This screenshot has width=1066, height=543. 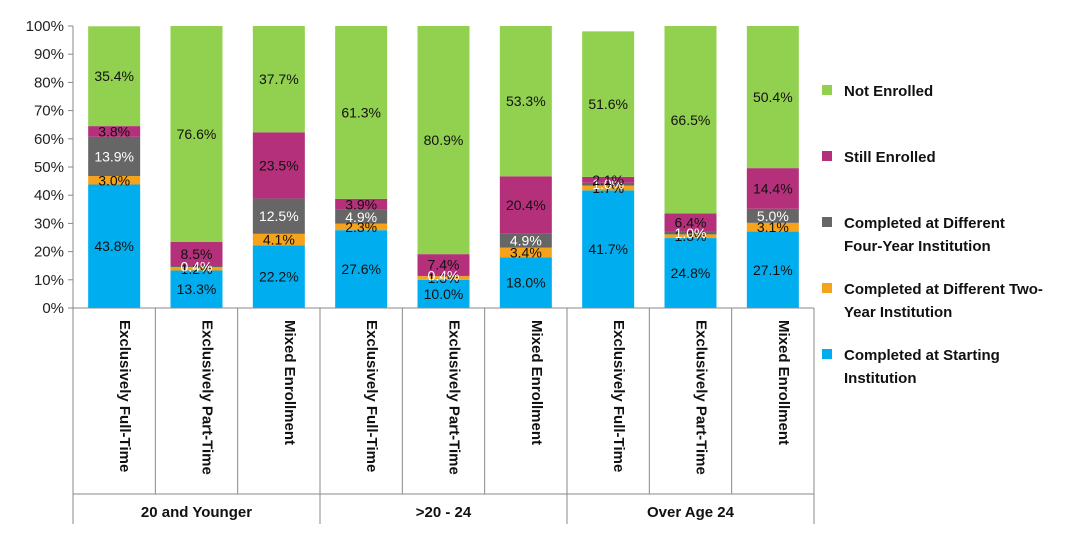 I want to click on data-label: 4.9%, so click(x=361, y=217).